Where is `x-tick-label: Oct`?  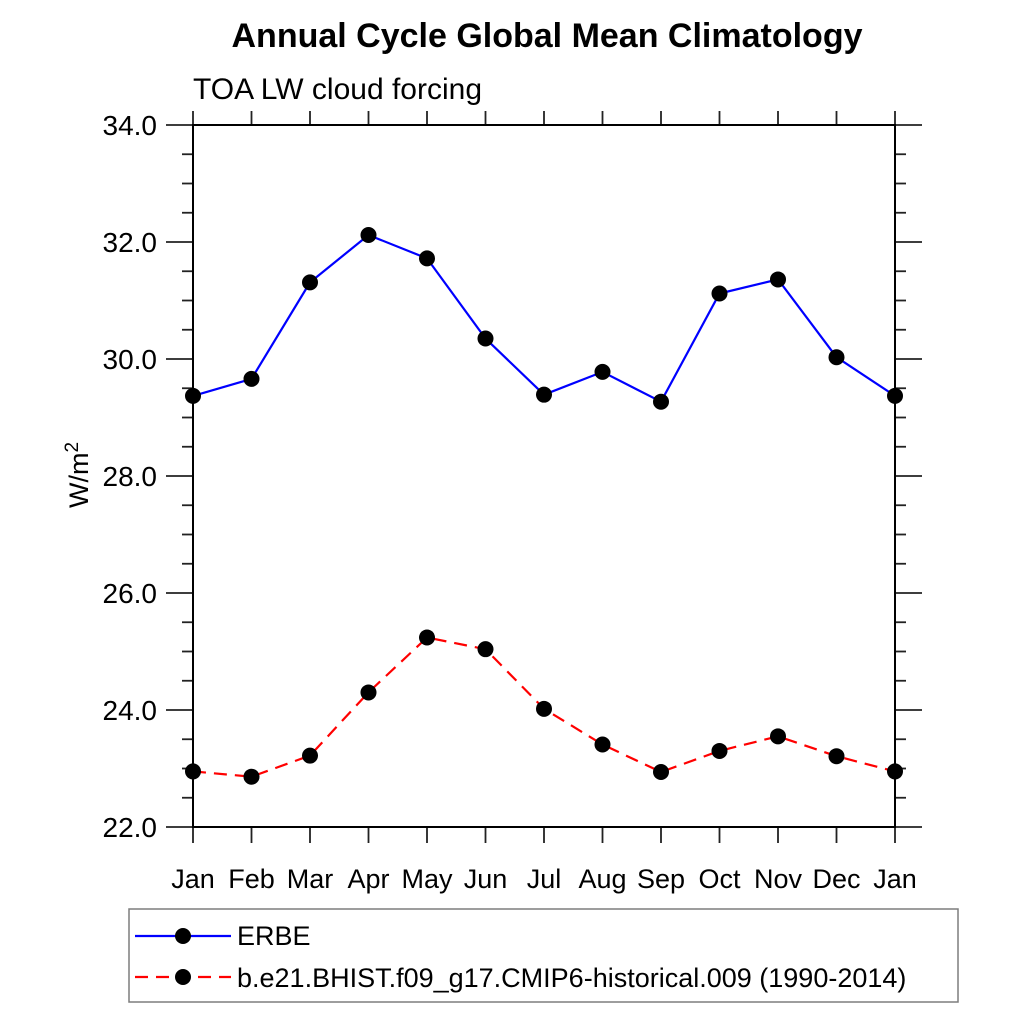
x-tick-label: Oct is located at coordinates (719, 879).